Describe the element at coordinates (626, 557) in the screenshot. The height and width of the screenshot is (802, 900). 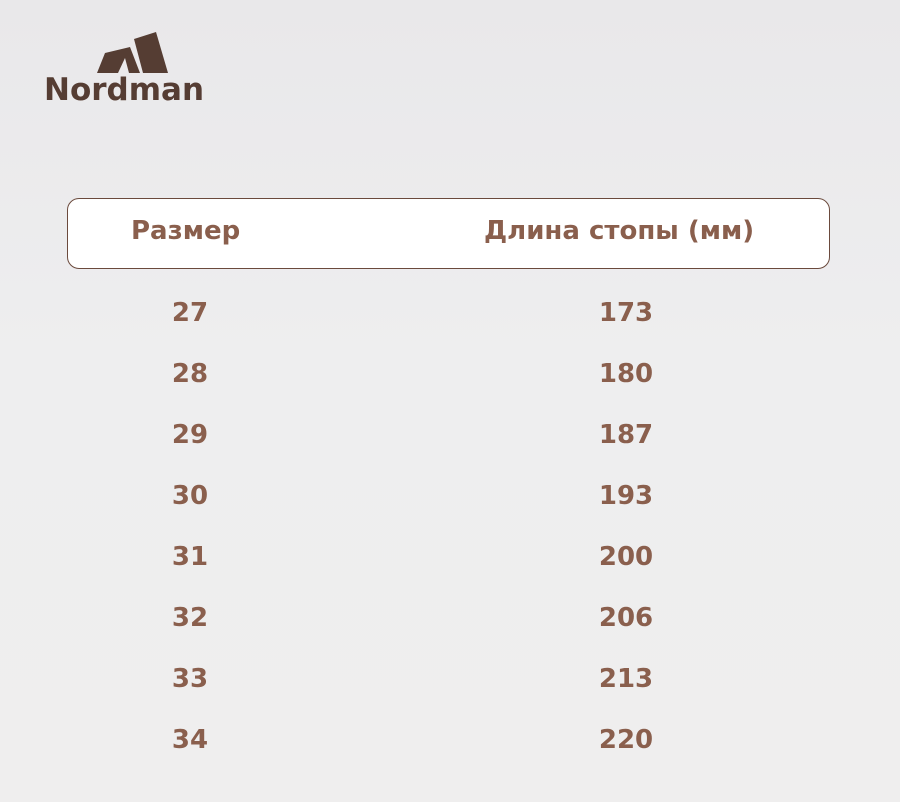
I see `length-cell: 200` at that location.